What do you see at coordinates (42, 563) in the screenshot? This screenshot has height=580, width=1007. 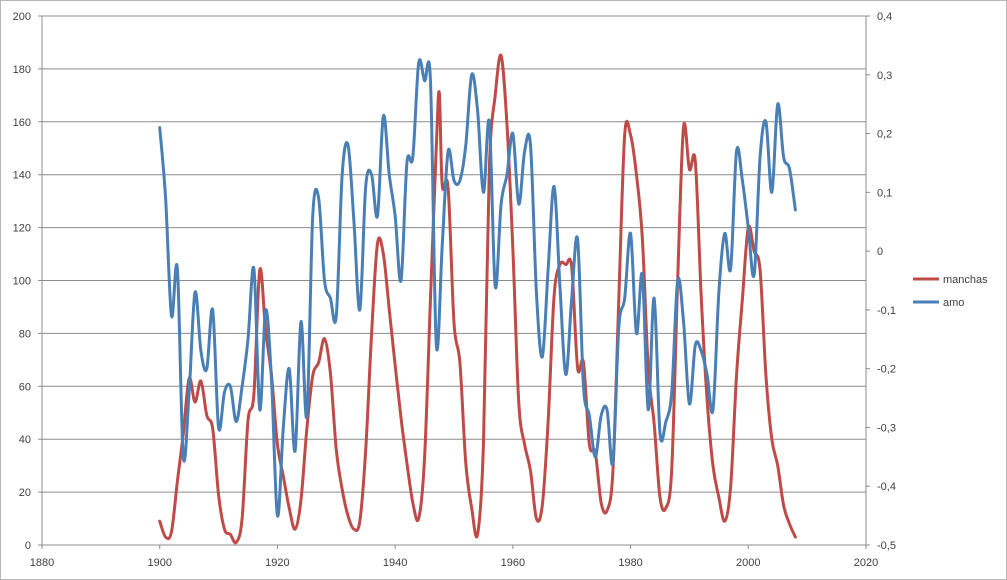 I see `x-tick-label: 1880` at bounding box center [42, 563].